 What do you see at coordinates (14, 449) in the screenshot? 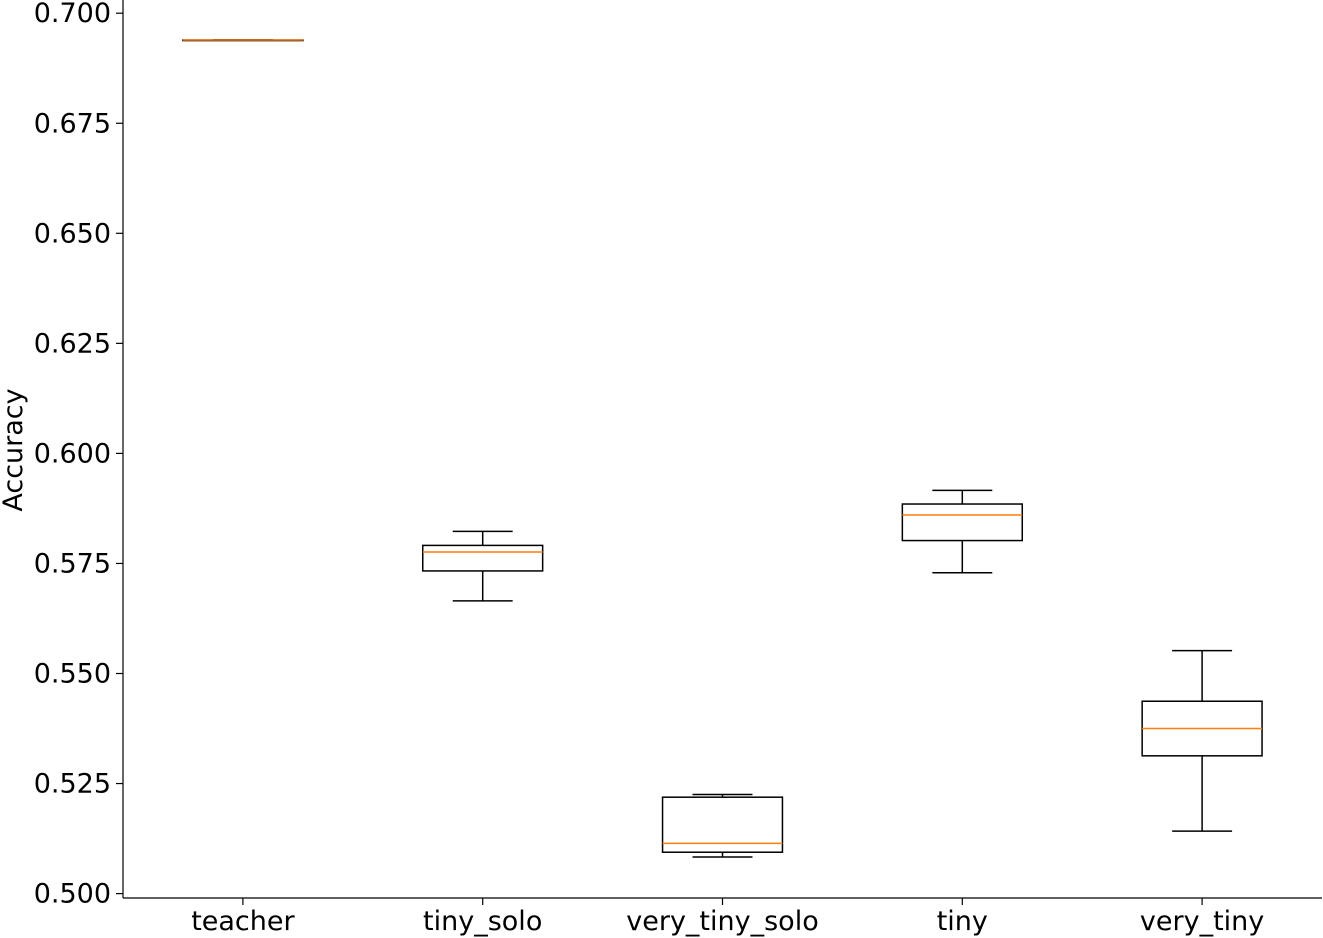
I see `y-axis-label: Accuracy` at bounding box center [14, 449].